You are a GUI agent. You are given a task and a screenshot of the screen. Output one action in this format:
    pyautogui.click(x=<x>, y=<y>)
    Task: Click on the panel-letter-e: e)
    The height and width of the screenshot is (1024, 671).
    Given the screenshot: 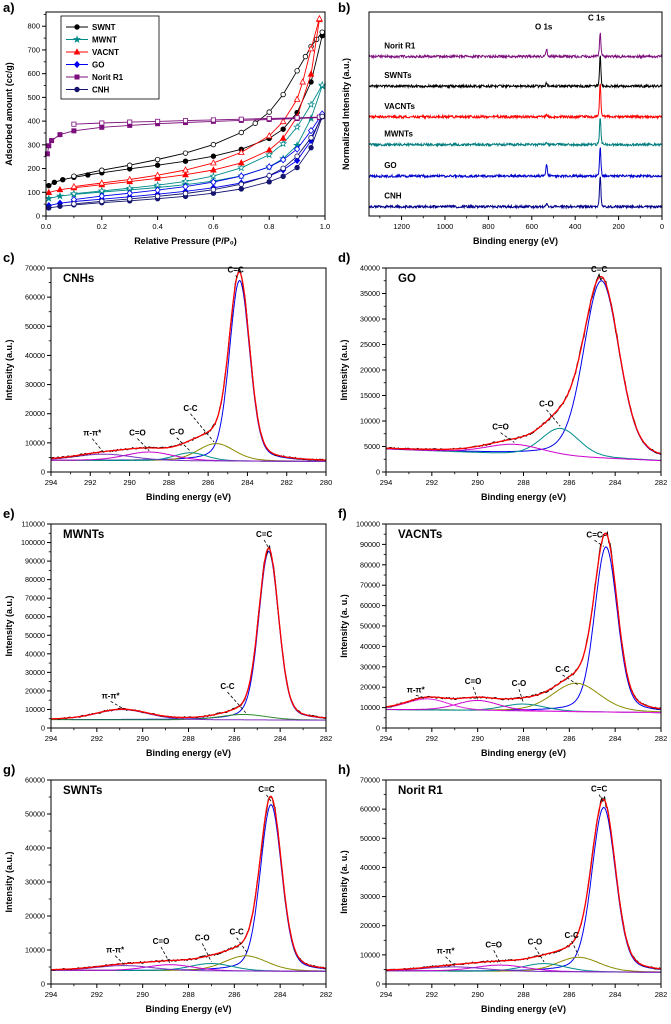 What is the action you would take?
    pyautogui.click(x=9, y=513)
    